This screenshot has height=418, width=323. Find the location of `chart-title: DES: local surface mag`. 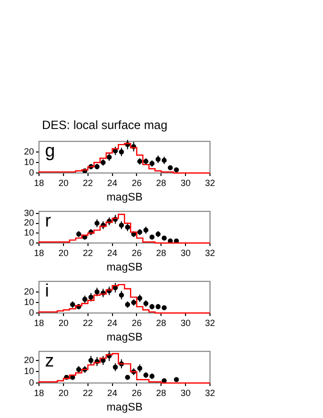

chart-title: DES: local surface mag is located at coordinates (105, 125).